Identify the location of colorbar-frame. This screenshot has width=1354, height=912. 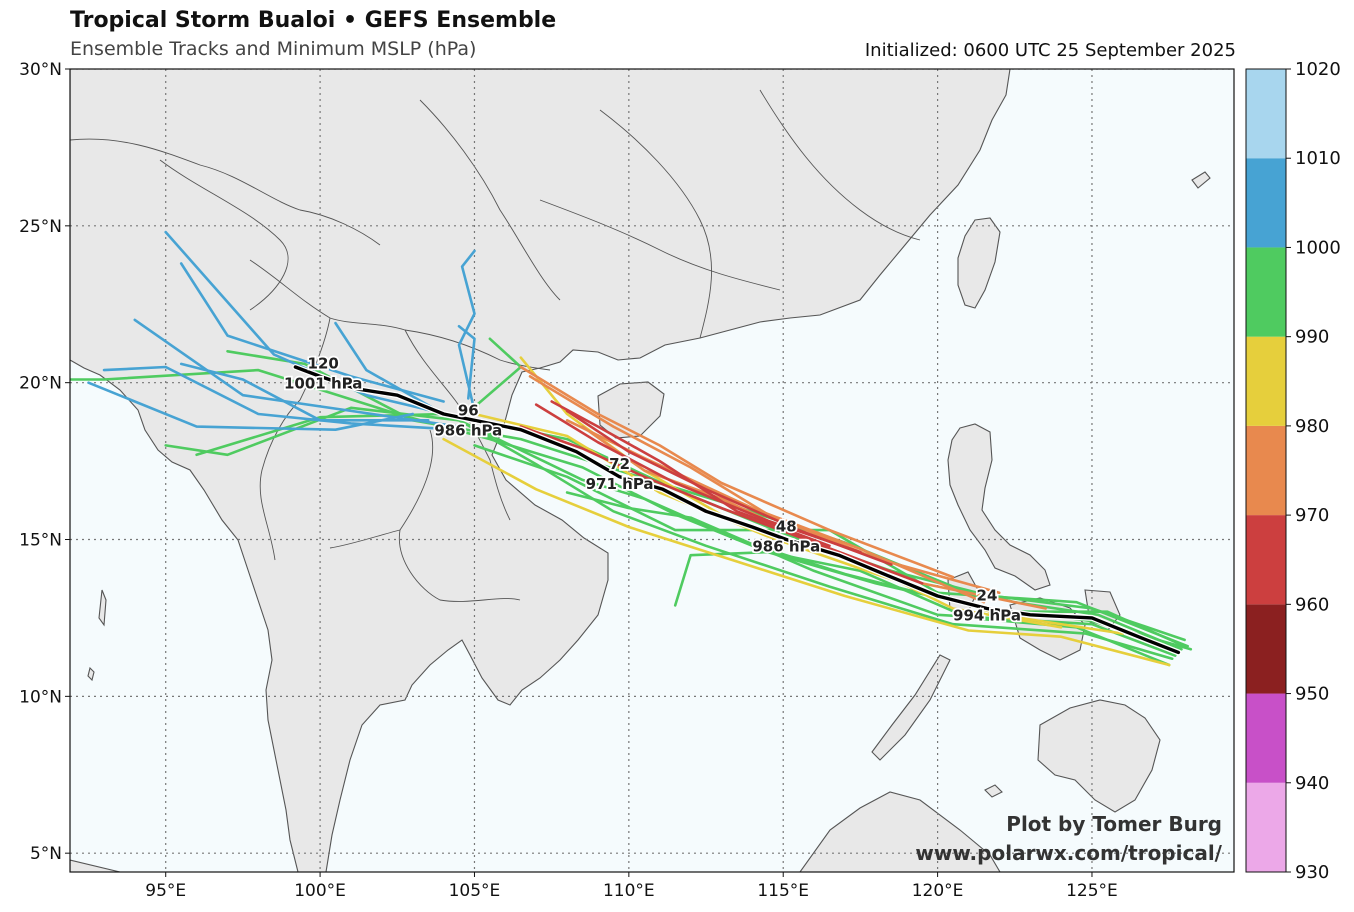
(1266, 470).